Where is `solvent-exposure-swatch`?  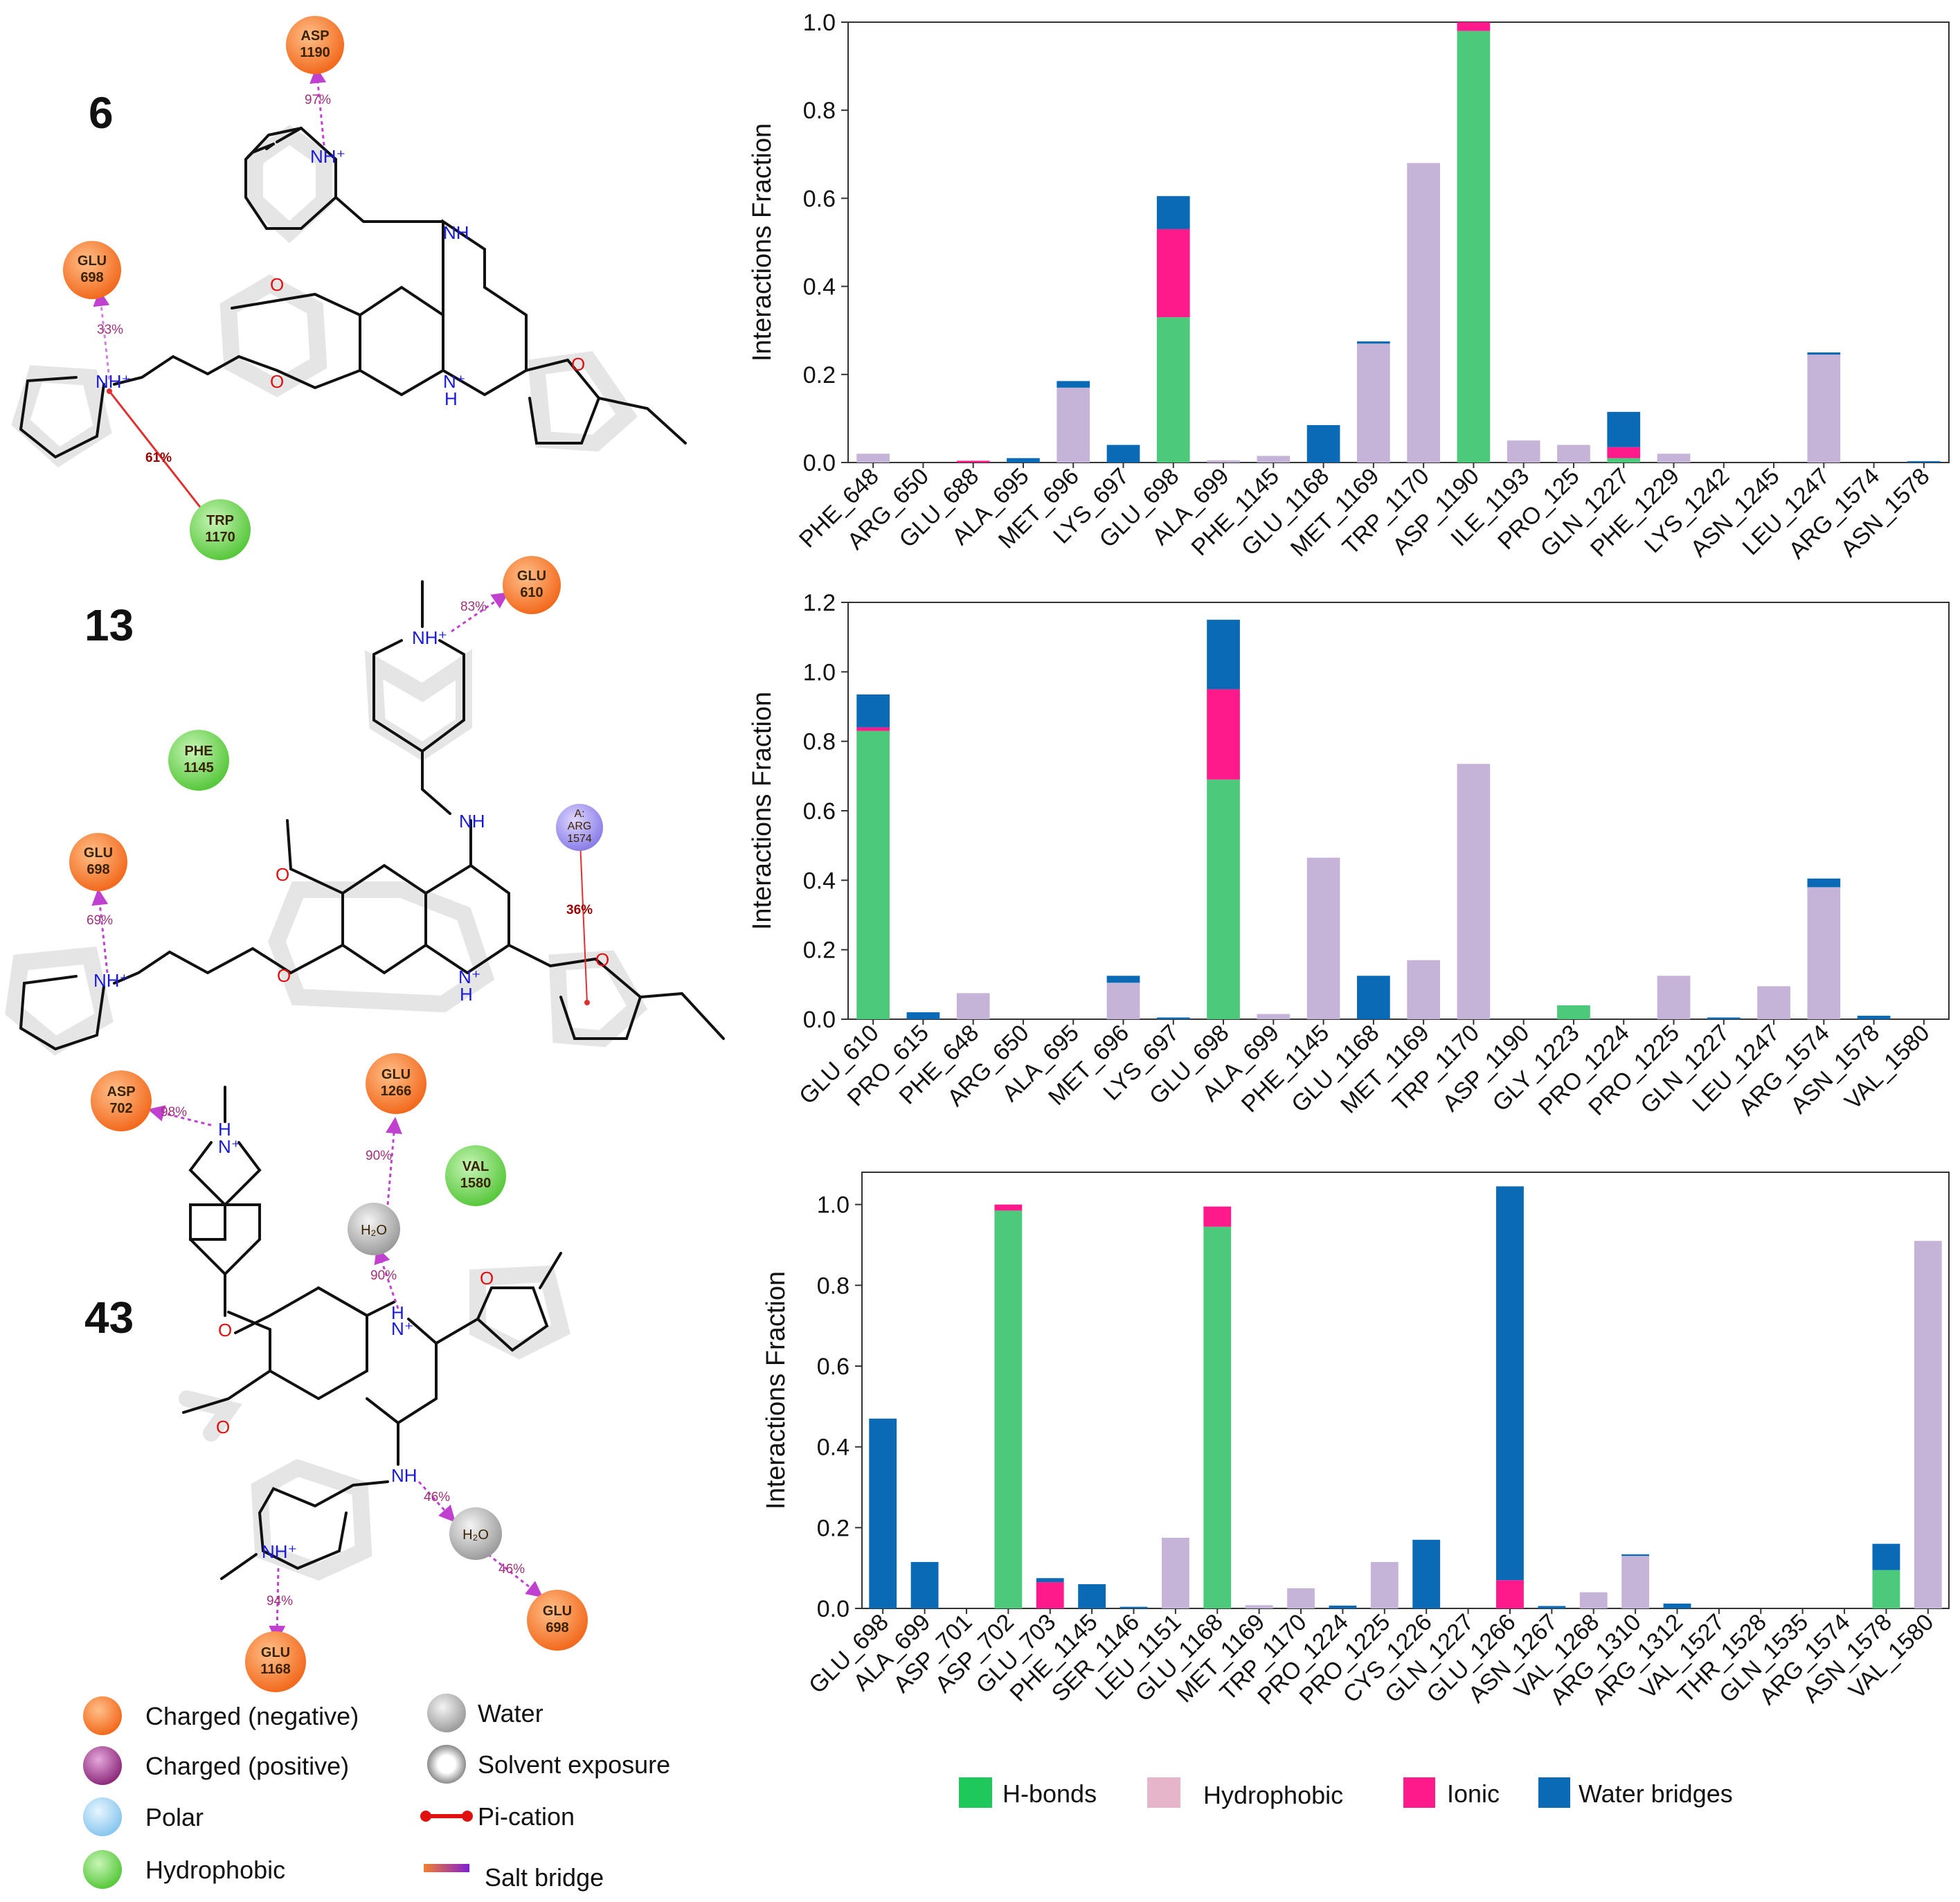 solvent-exposure-swatch is located at coordinates (446, 1764).